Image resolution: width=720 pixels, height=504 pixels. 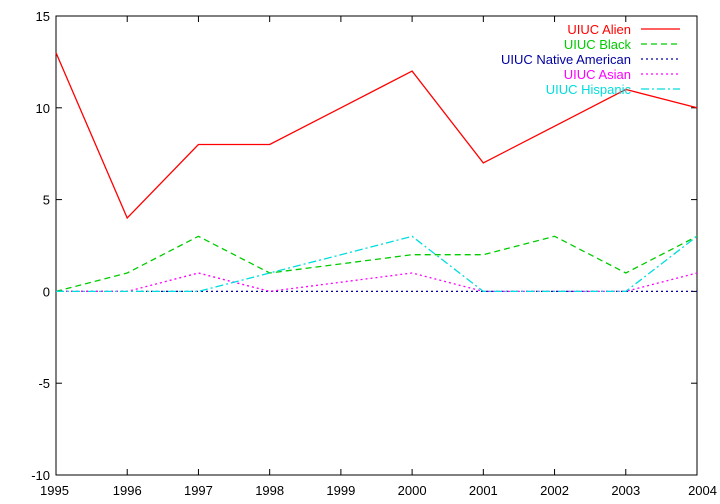 I want to click on y-tick-label: 15, so click(x=43, y=16).